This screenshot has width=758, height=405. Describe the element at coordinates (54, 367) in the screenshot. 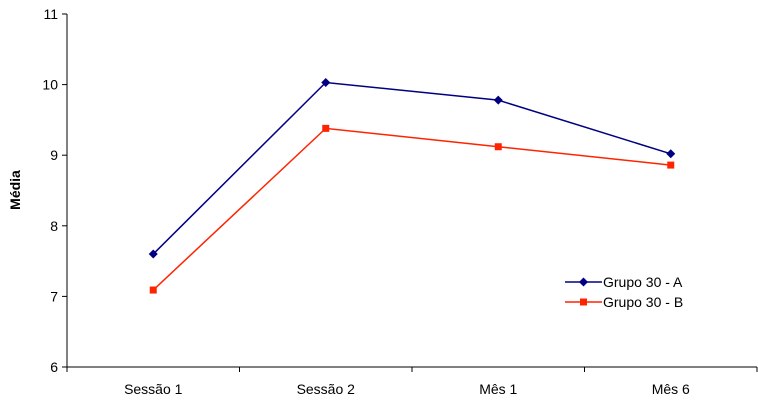

I see `y-tick-label: 6` at that location.